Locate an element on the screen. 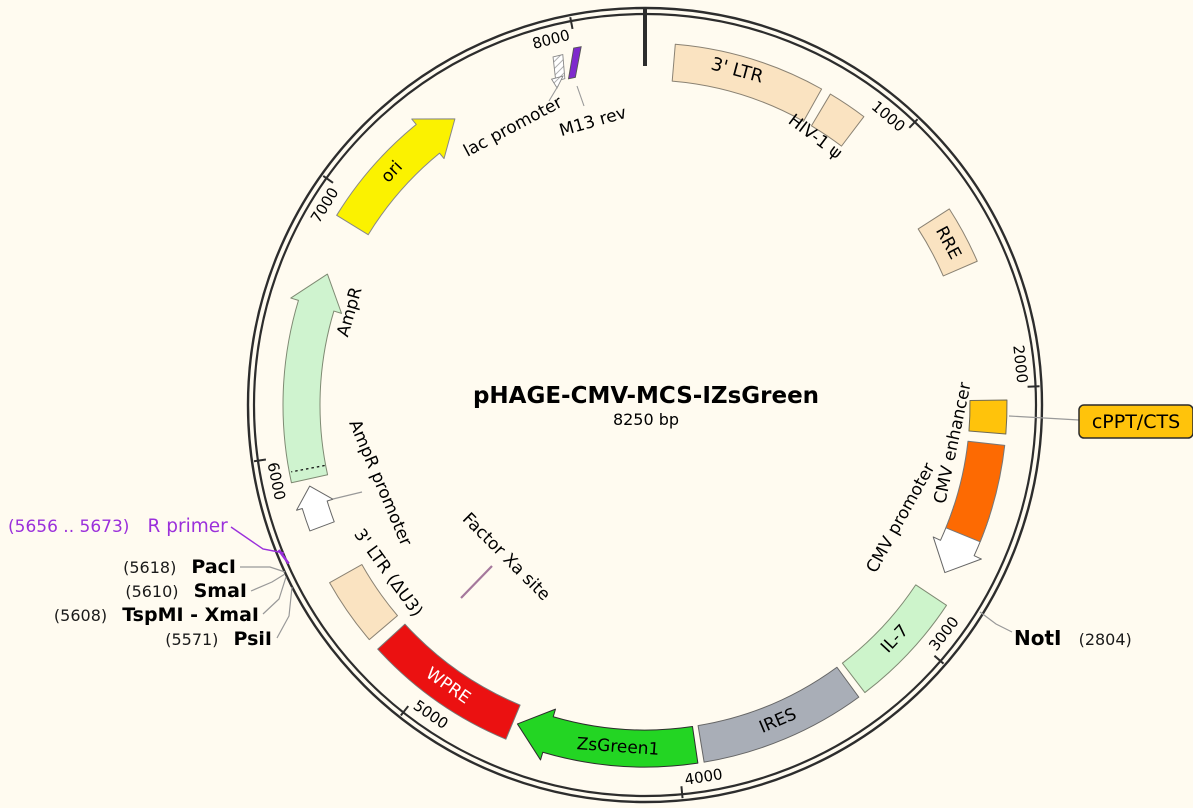 This screenshot has height=808, width=1193. ampr-signal-boundary is located at coordinates (308, 468).